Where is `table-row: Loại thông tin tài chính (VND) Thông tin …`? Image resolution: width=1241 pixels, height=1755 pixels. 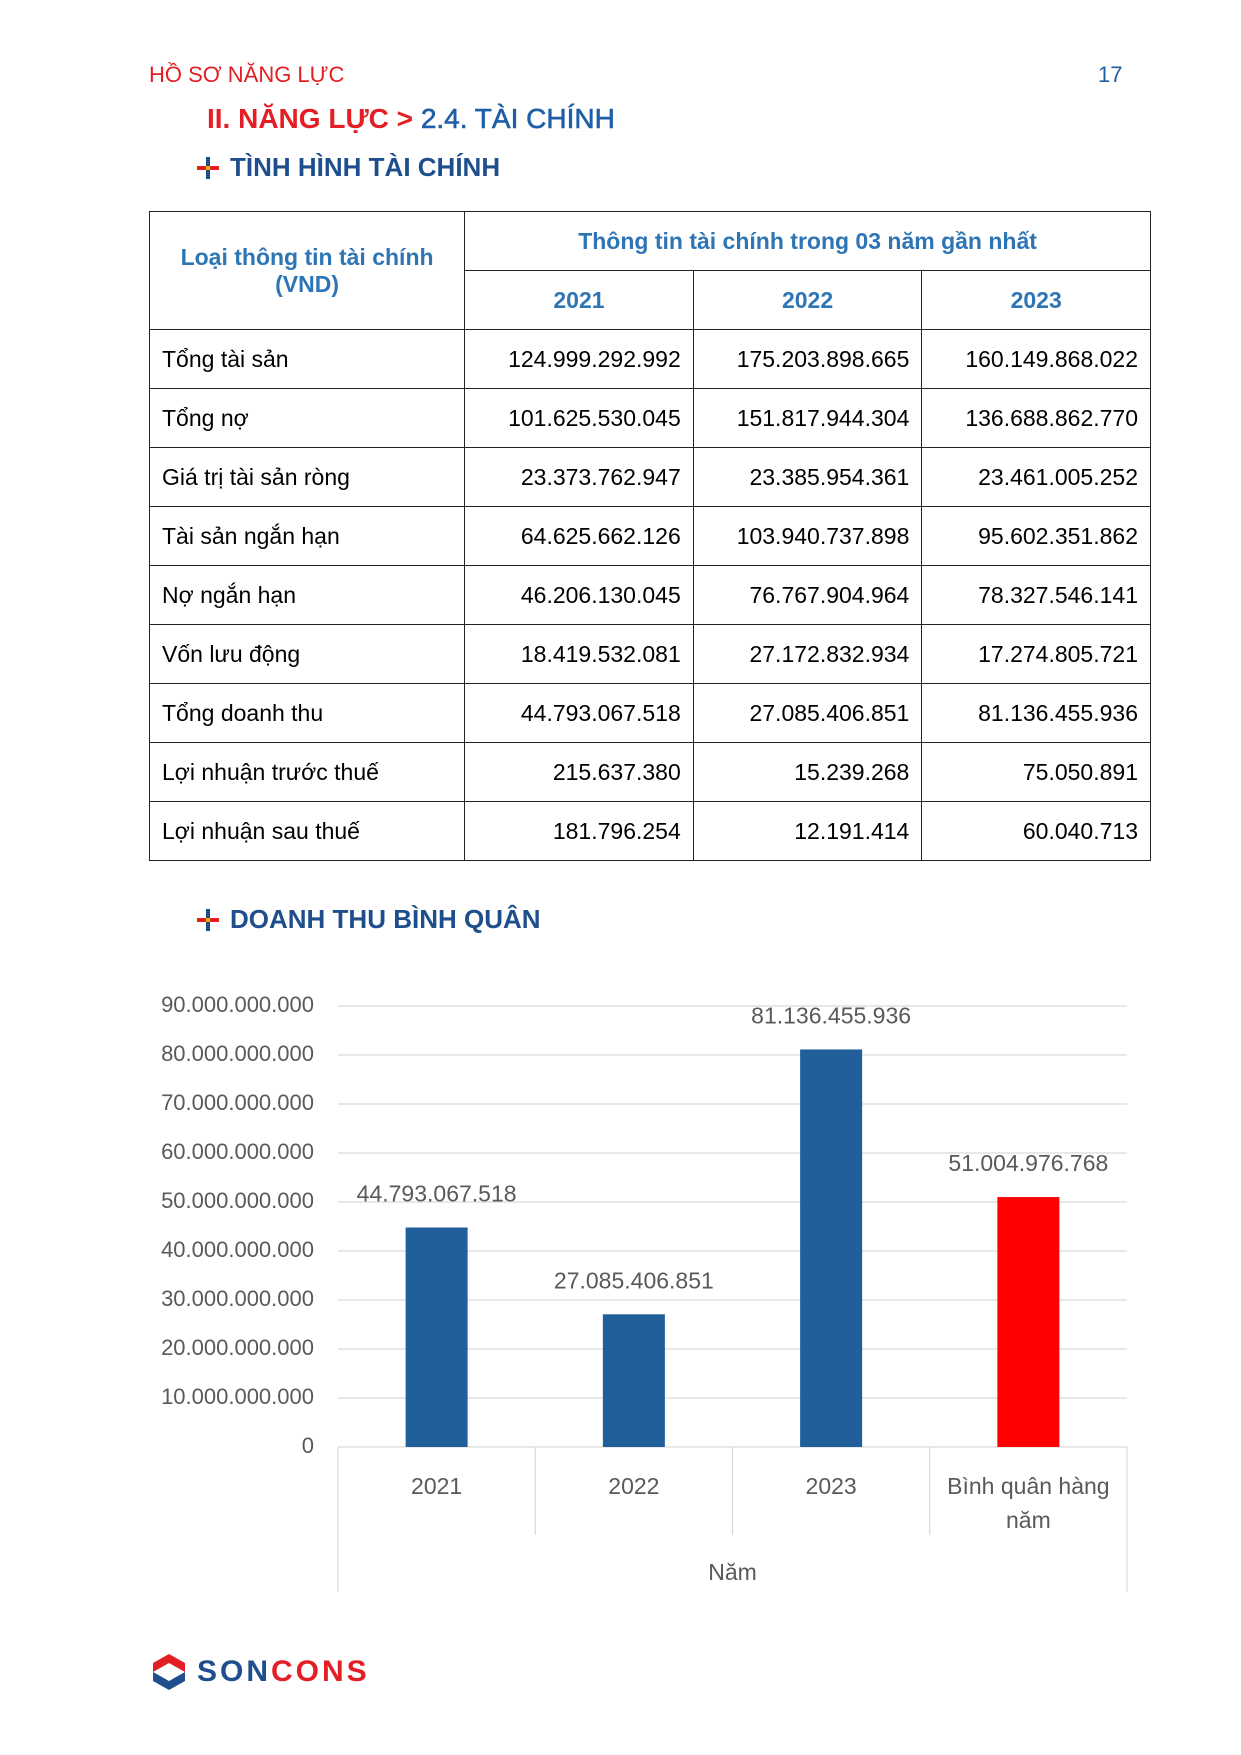 table-row: Loại thông tin tài chính (VND) Thông tin … is located at coordinates (649, 270).